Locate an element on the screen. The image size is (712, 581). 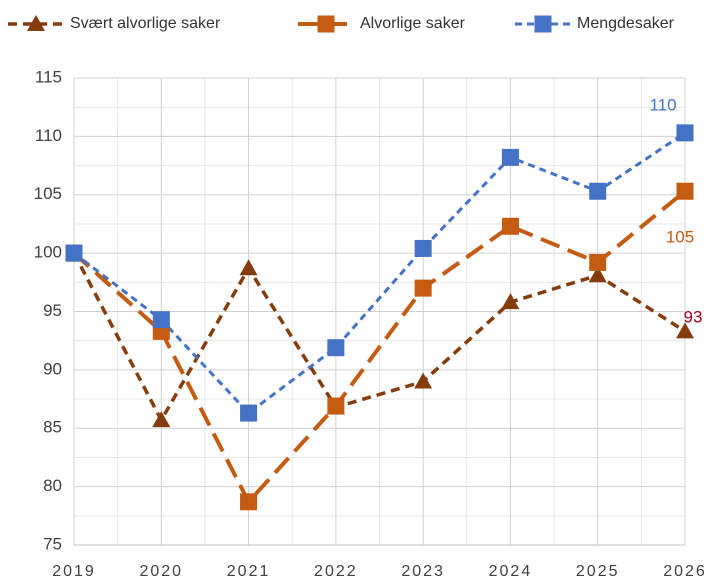
legend-label: Mengdesaker is located at coordinates (626, 23).